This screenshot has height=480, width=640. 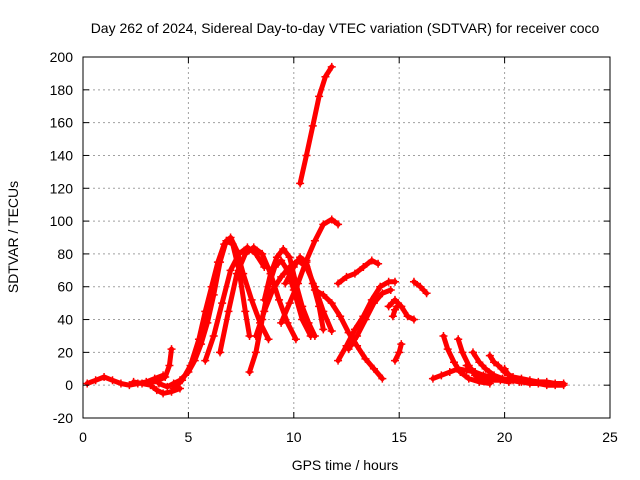 What do you see at coordinates (62, 155) in the screenshot?
I see `y-tick-label: 140` at bounding box center [62, 155].